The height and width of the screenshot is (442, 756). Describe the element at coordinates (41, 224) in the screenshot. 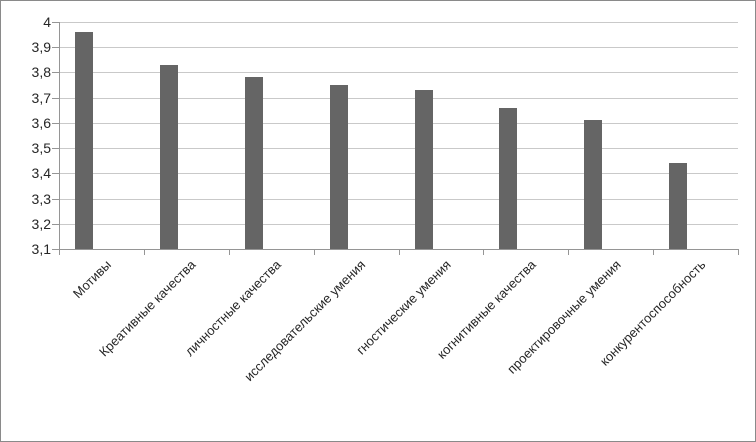

I see `y-axis-tick-label: 3,2` at that location.